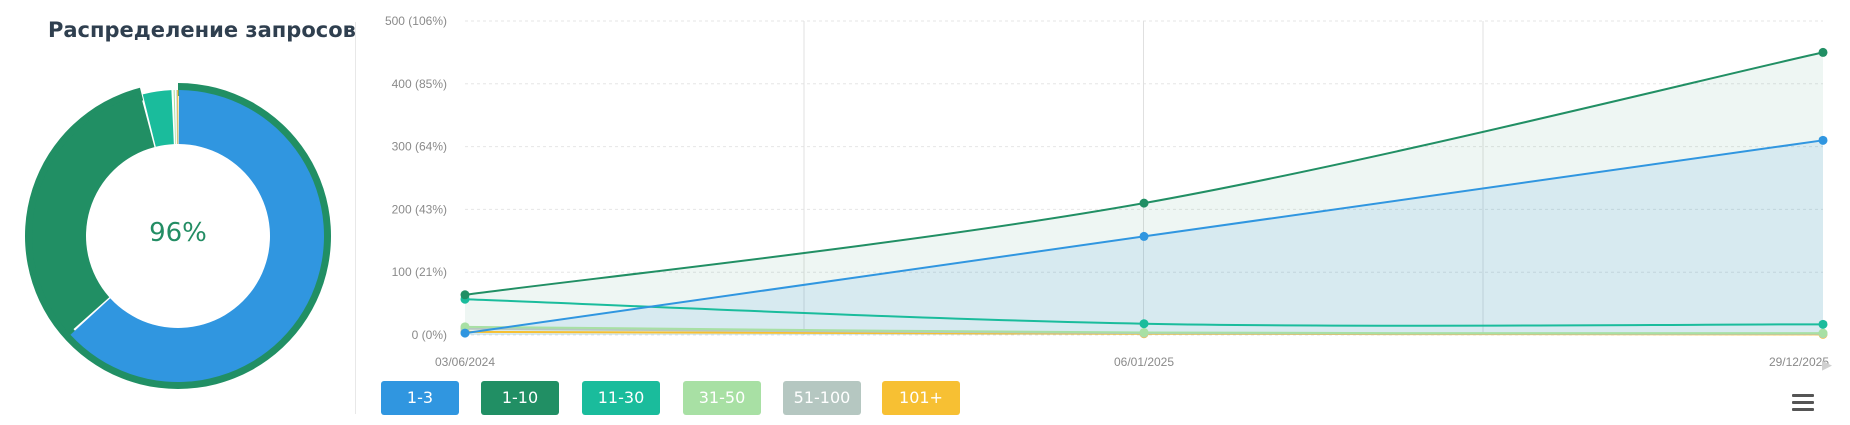 Image resolution: width=1850 pixels, height=425 pixels. Describe the element at coordinates (178, 233) in the screenshot. I see `donut-center-value: 96%` at that location.